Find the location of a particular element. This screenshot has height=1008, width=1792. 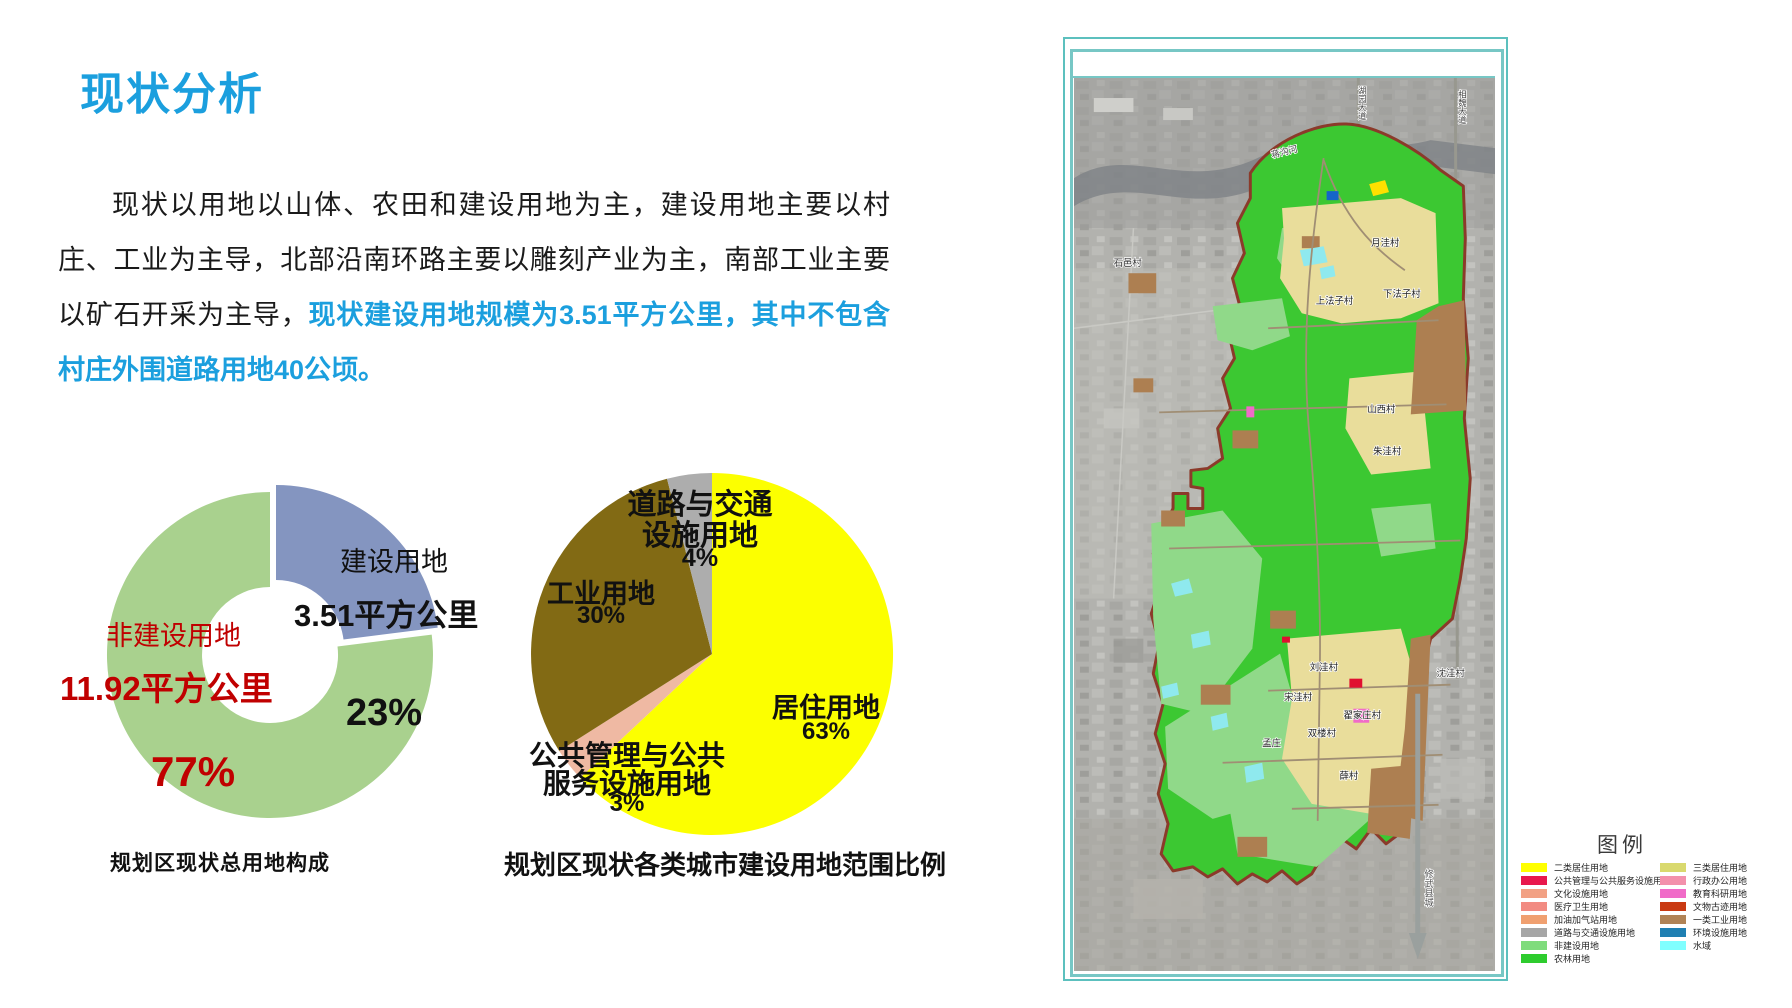

donut-percent-construction: 23% is located at coordinates (384, 713).